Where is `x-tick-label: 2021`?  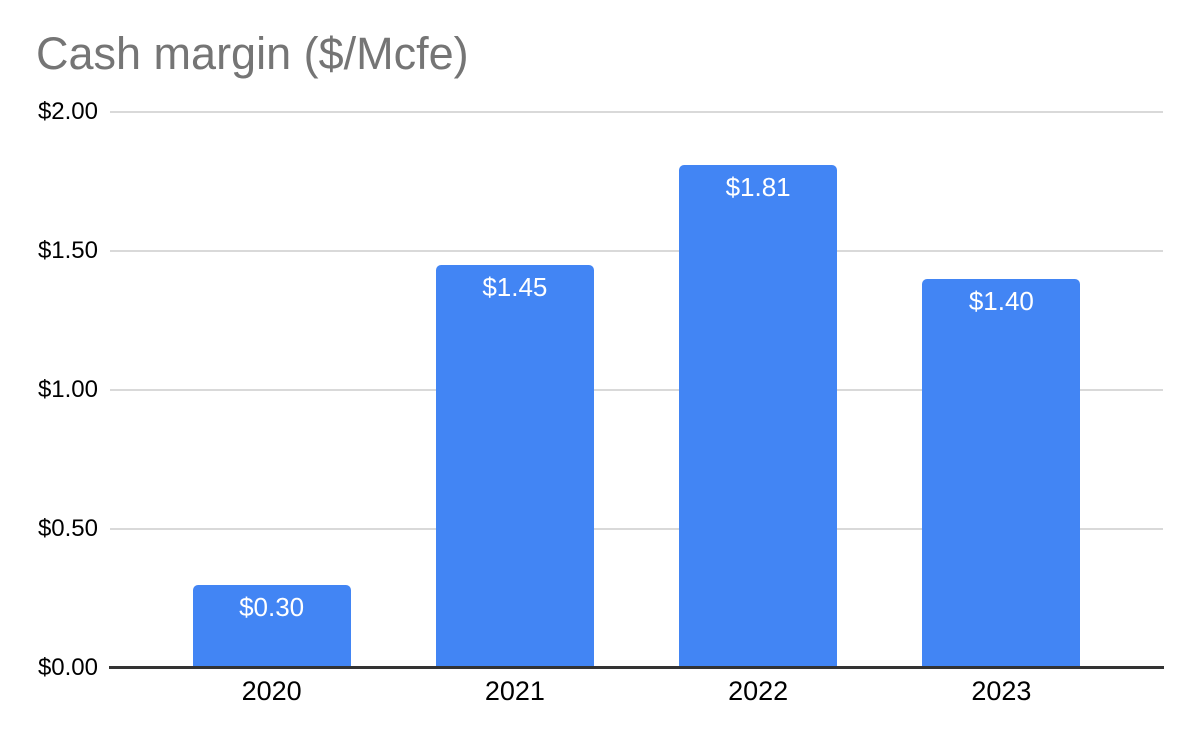
x-tick-label: 2021 is located at coordinates (514, 691).